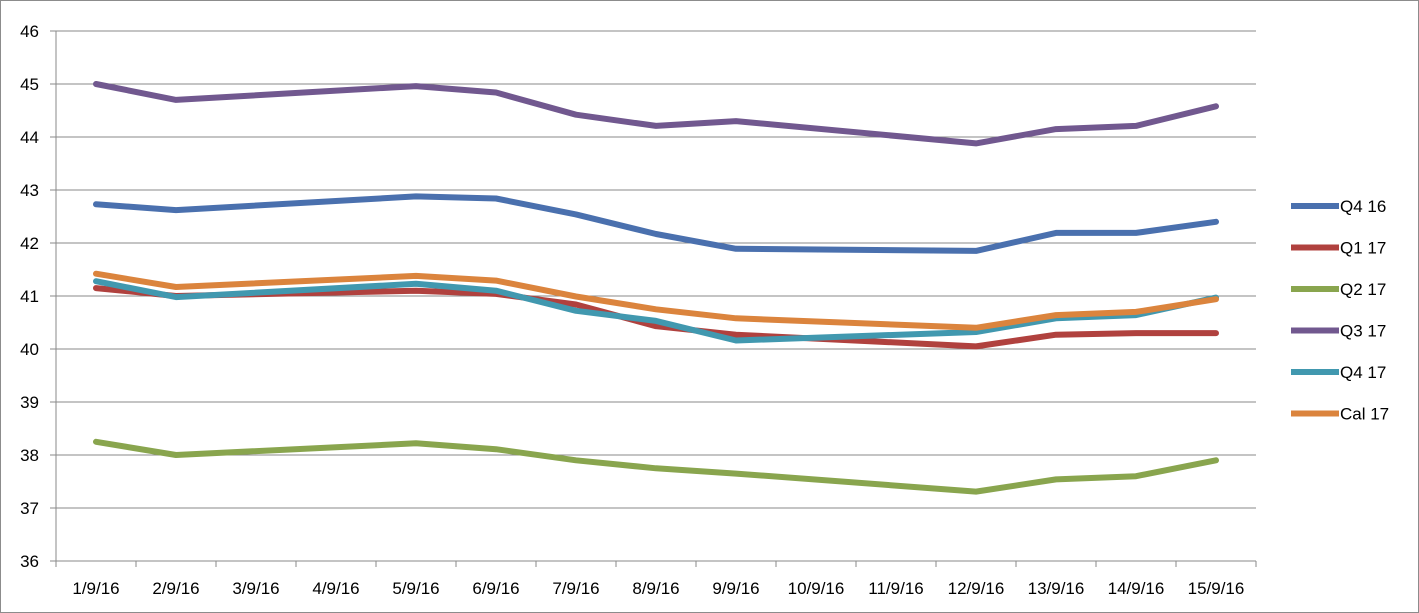 The width and height of the screenshot is (1419, 613). What do you see at coordinates (816, 588) in the screenshot?
I see `x-tick-label: 10/9/16` at bounding box center [816, 588].